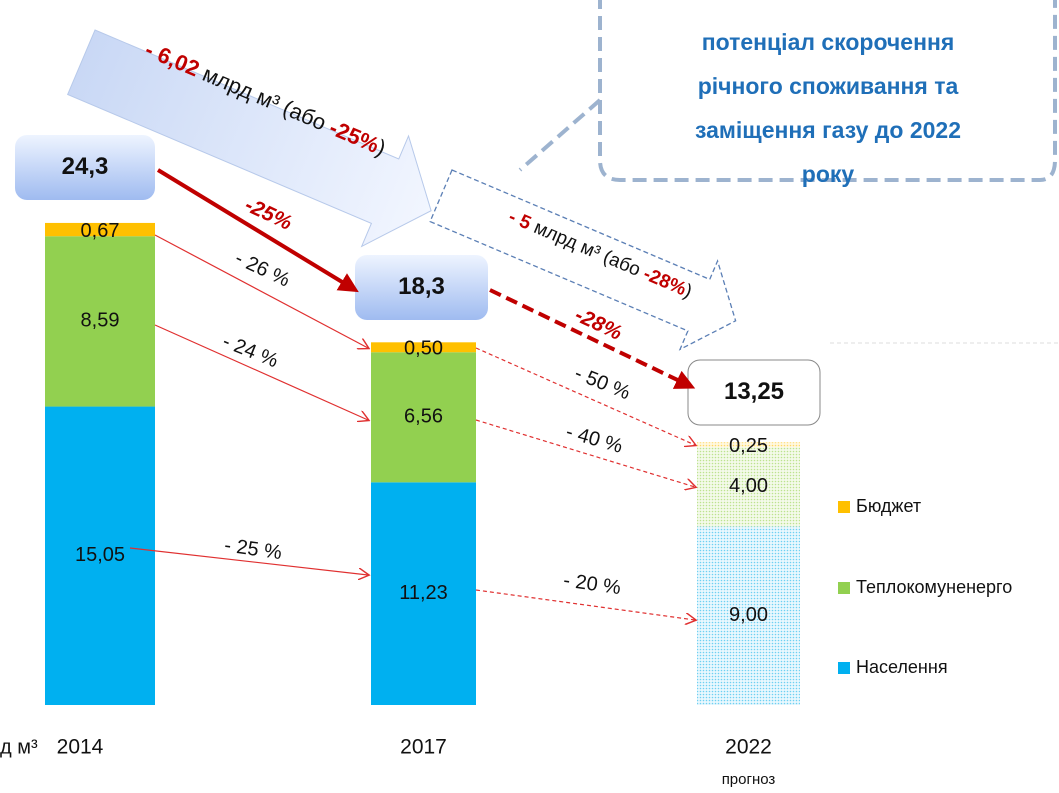 Image resolution: width=1059 pixels, height=793 pixels. I want to click on x-tick-label: 2014, so click(80, 747).